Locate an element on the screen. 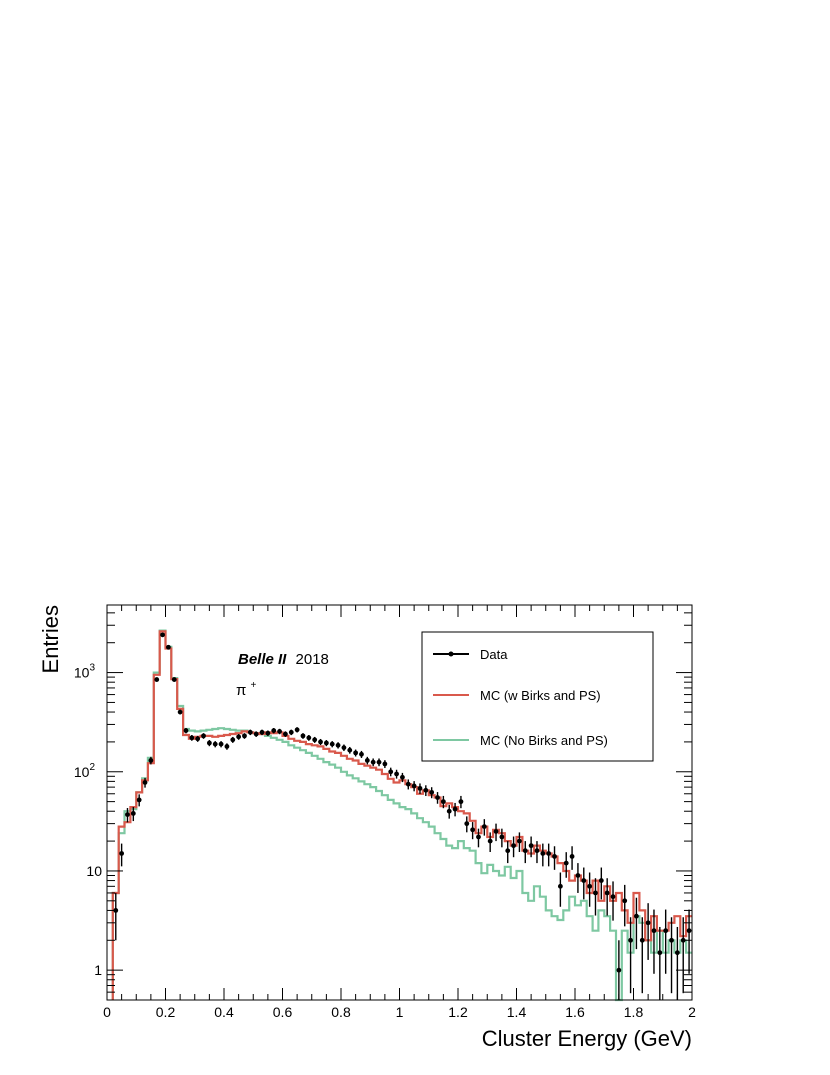 This screenshot has width=830, height=1075. y-tick-exponent: 2 is located at coordinates (92, 767).